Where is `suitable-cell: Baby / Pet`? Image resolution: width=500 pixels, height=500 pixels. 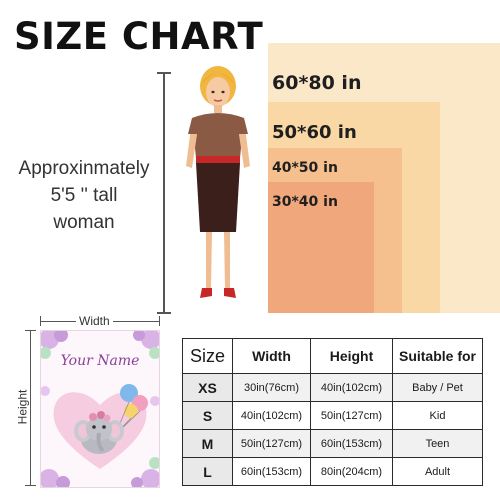 suitable-cell: Baby / Pet is located at coordinates (437, 387).